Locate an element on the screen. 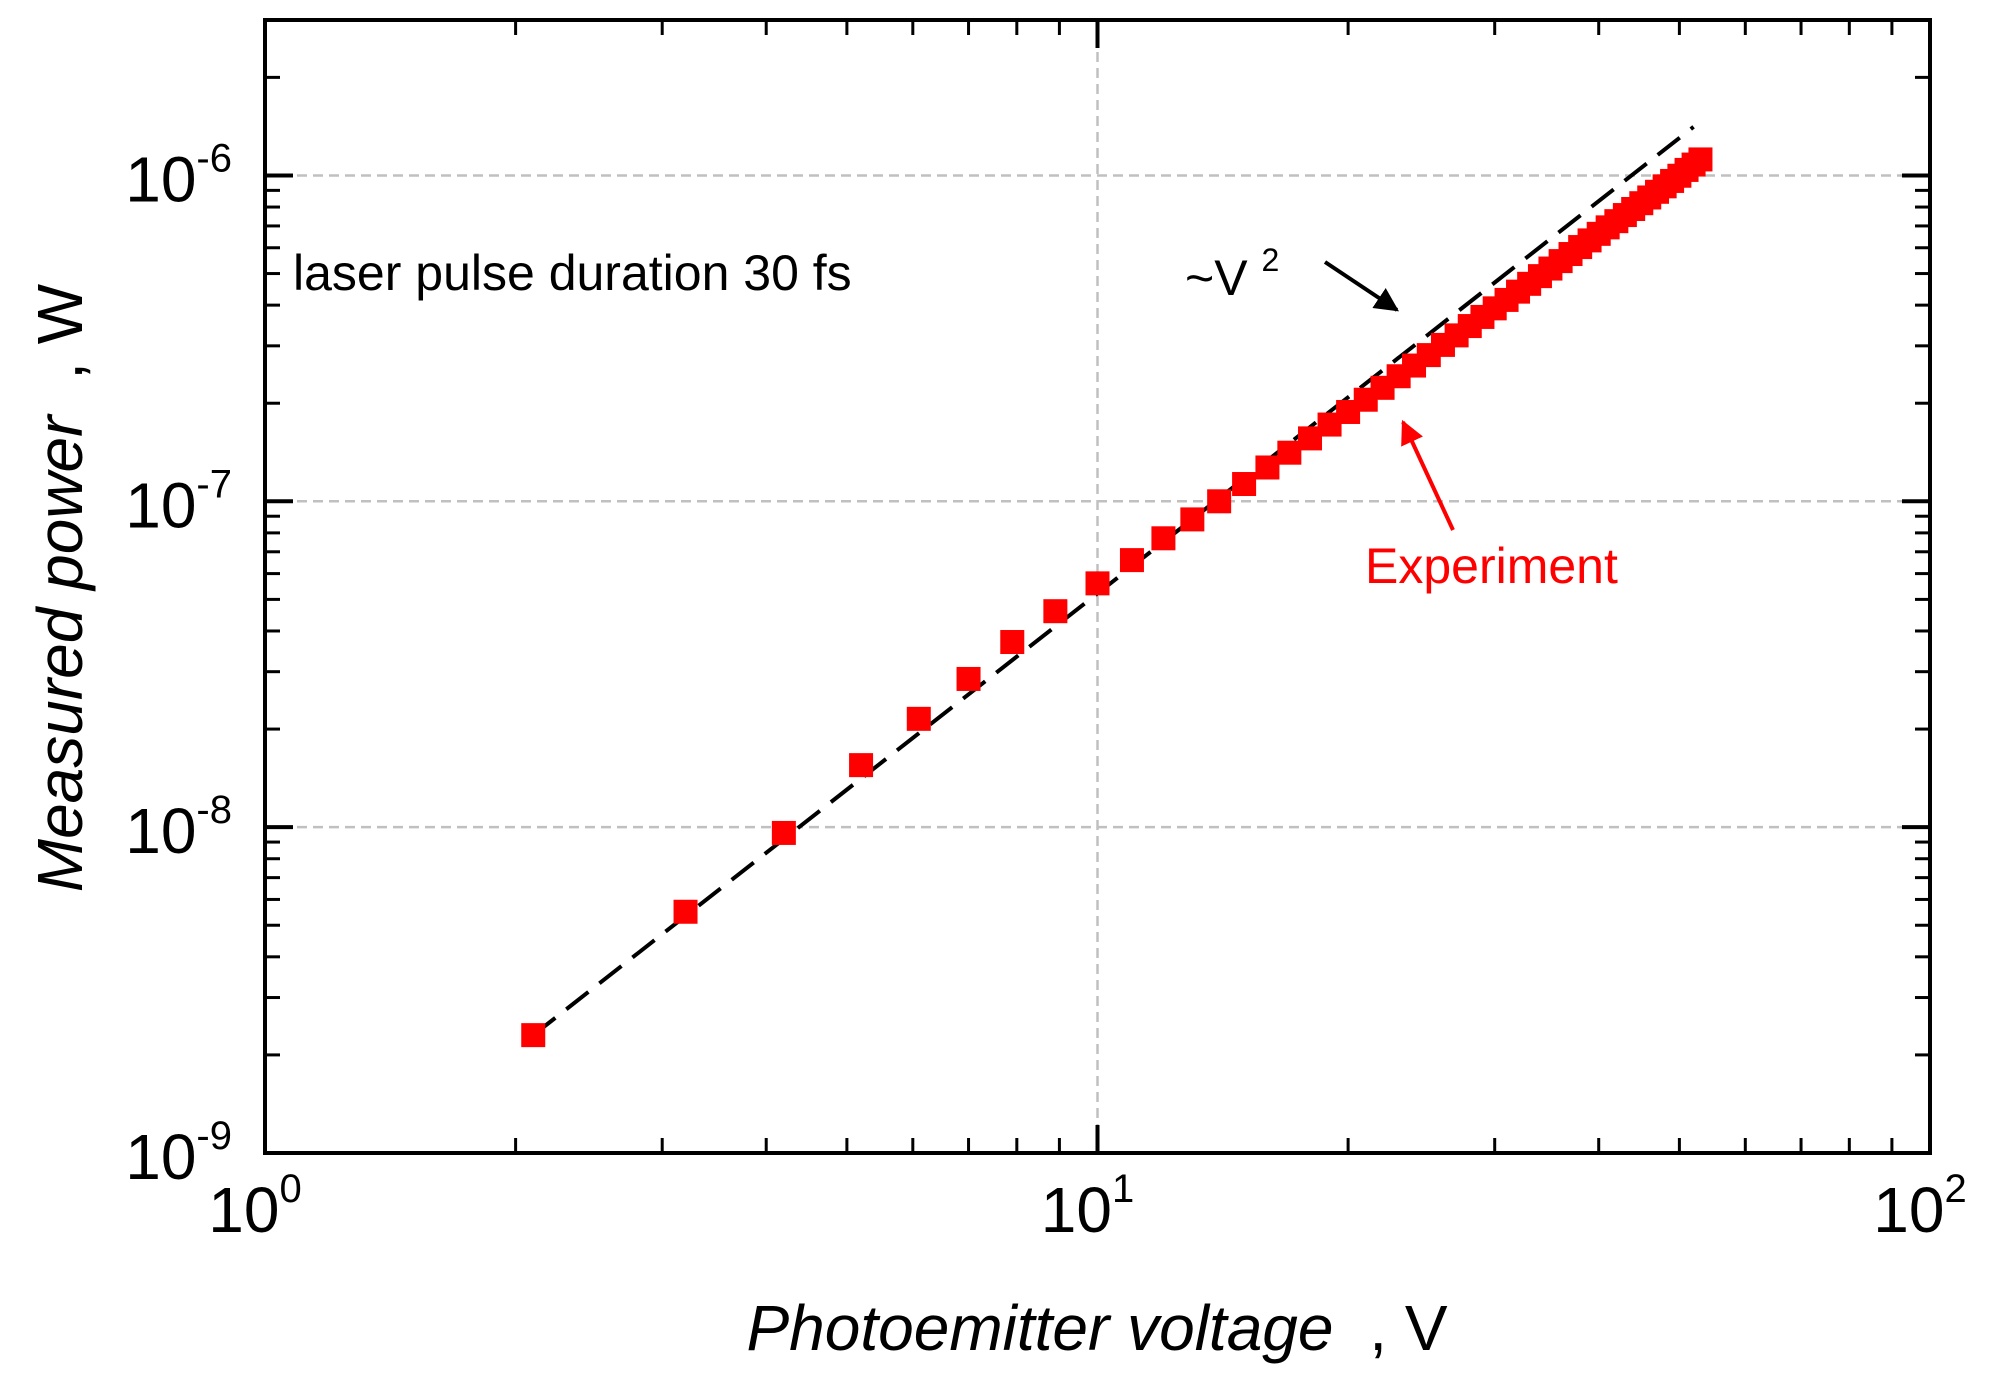  x-tick-label: 10⁰ is located at coordinates (254, 1206).